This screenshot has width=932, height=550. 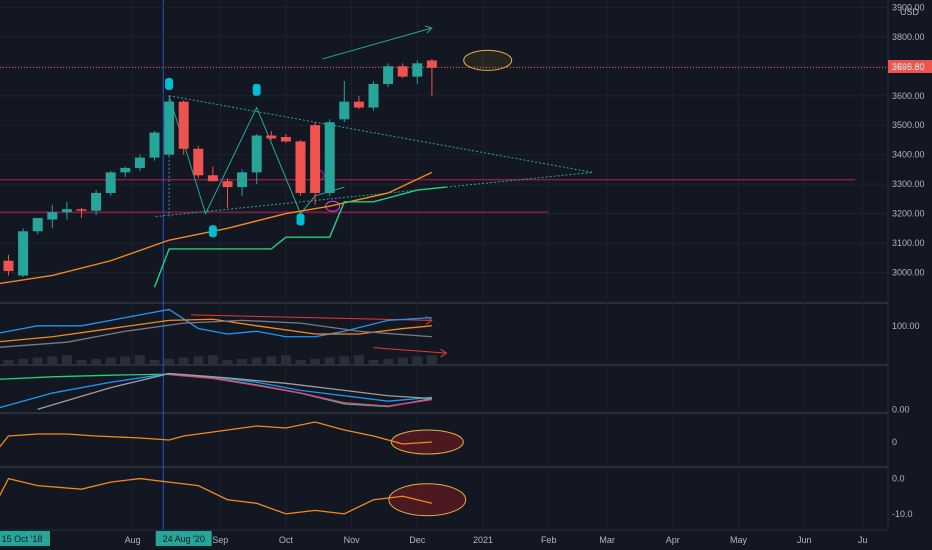 I want to click on y-tick-label: 3500.00, so click(x=908, y=125).